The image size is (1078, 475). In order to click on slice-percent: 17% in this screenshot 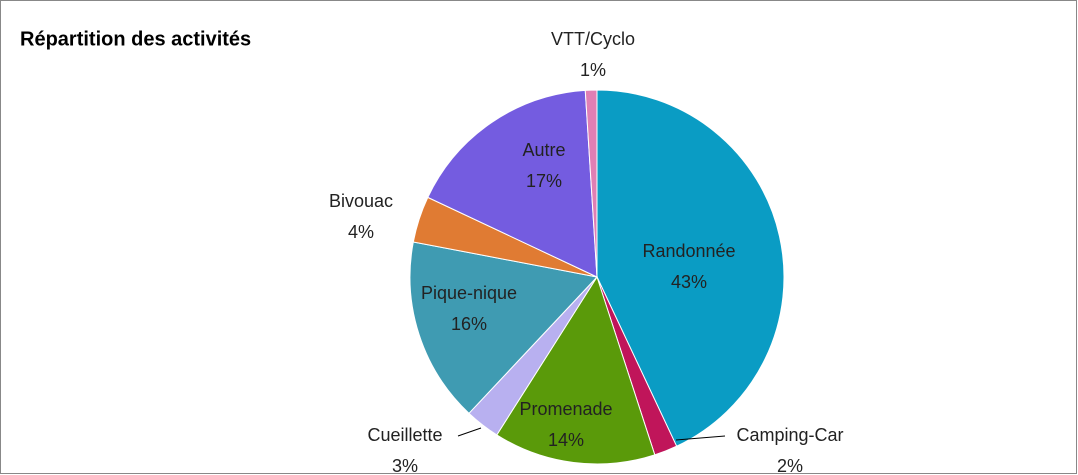, I will do `click(544, 181)`.